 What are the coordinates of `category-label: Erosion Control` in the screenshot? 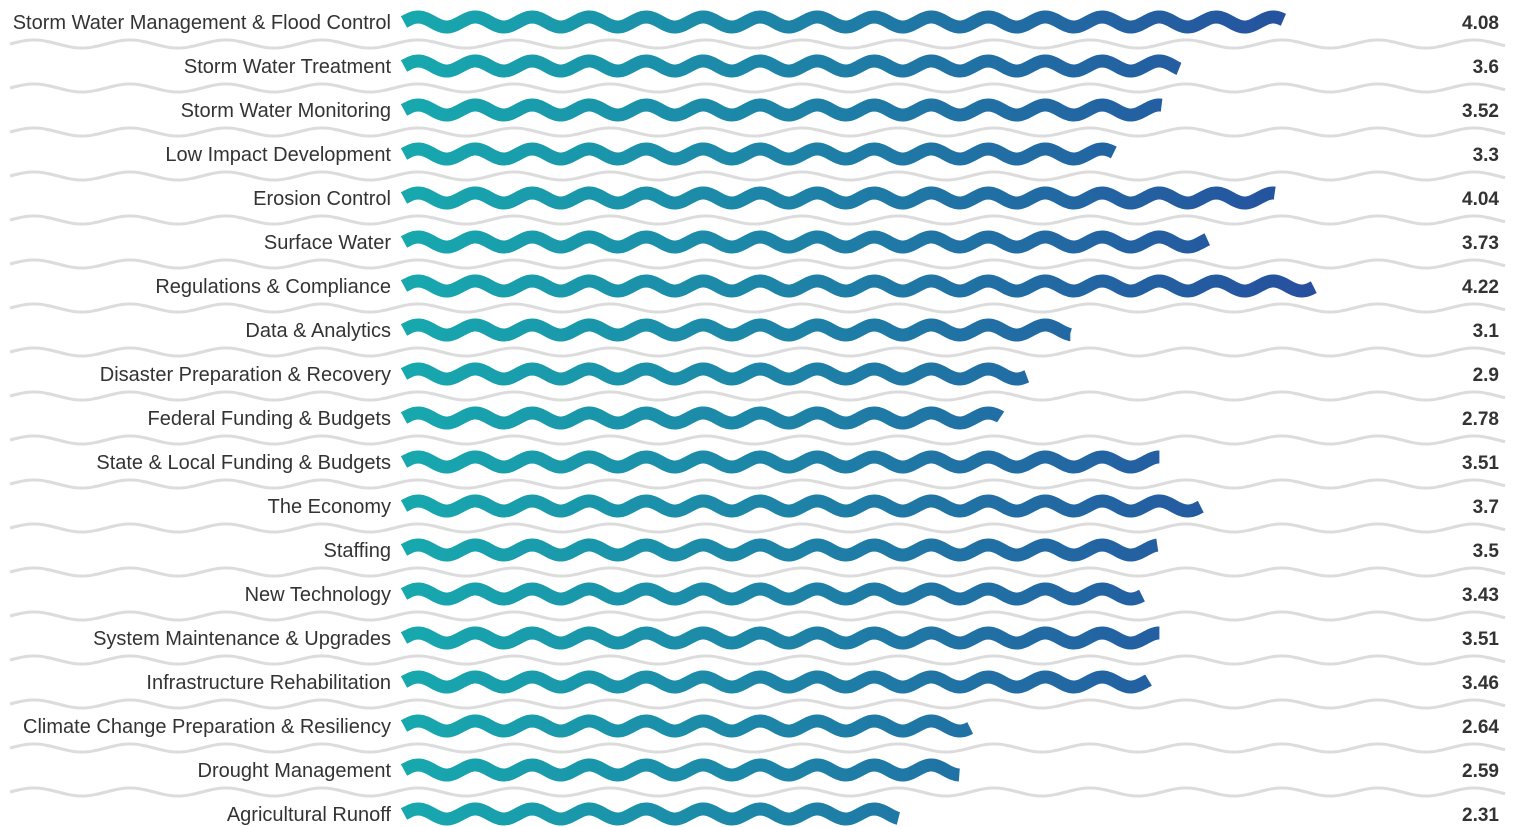 It's located at (322, 199).